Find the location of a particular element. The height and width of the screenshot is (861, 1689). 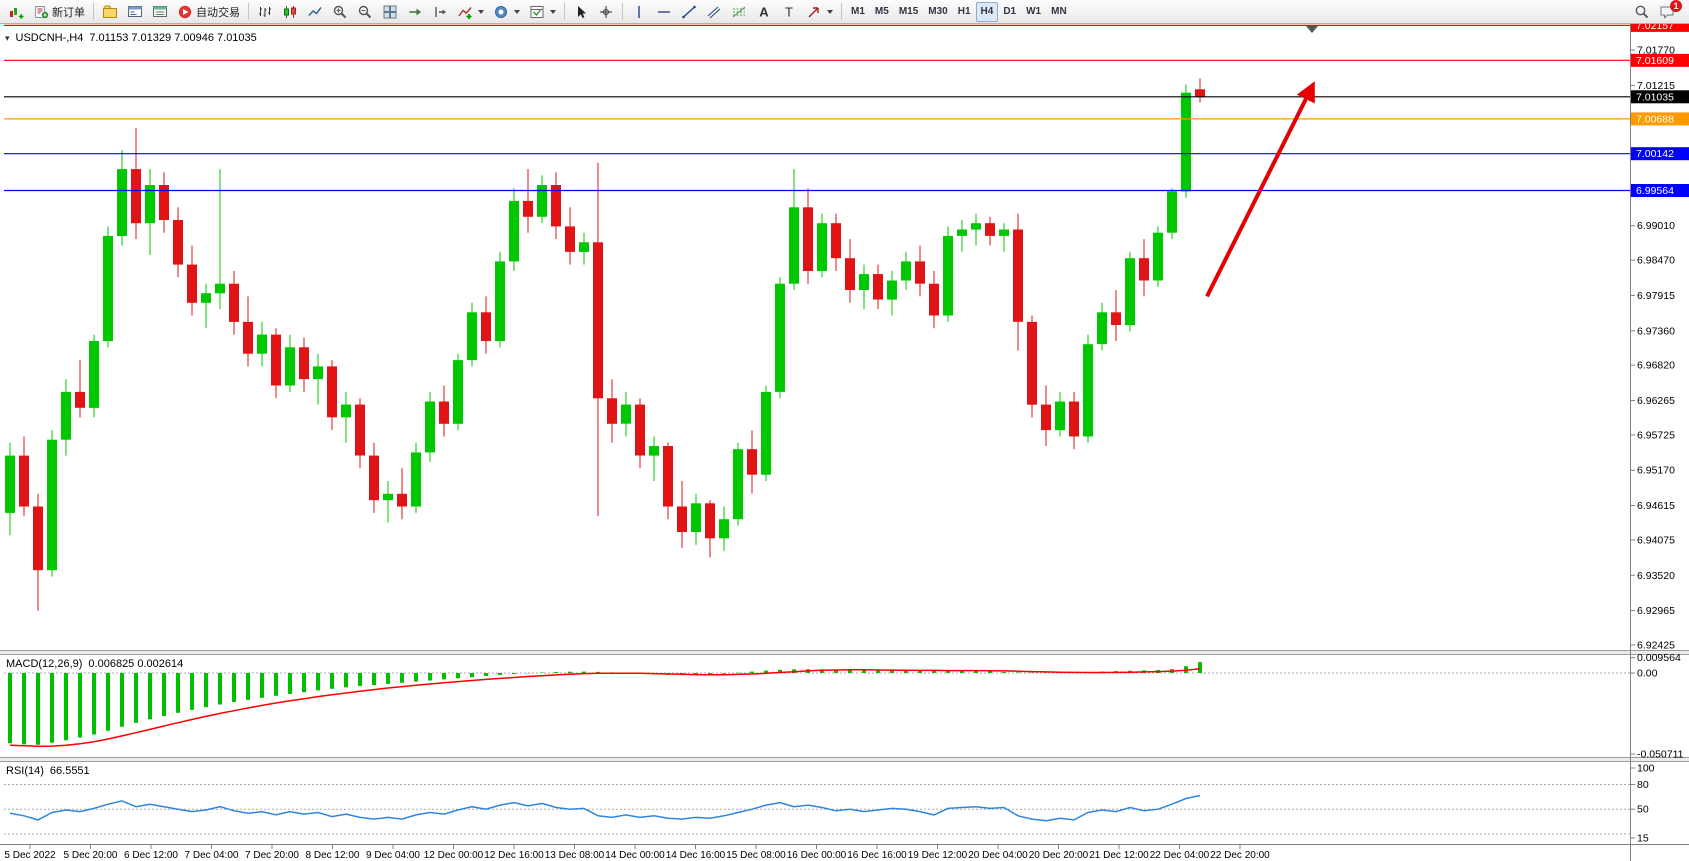

new-chart-icon is located at coordinates (17, 13).